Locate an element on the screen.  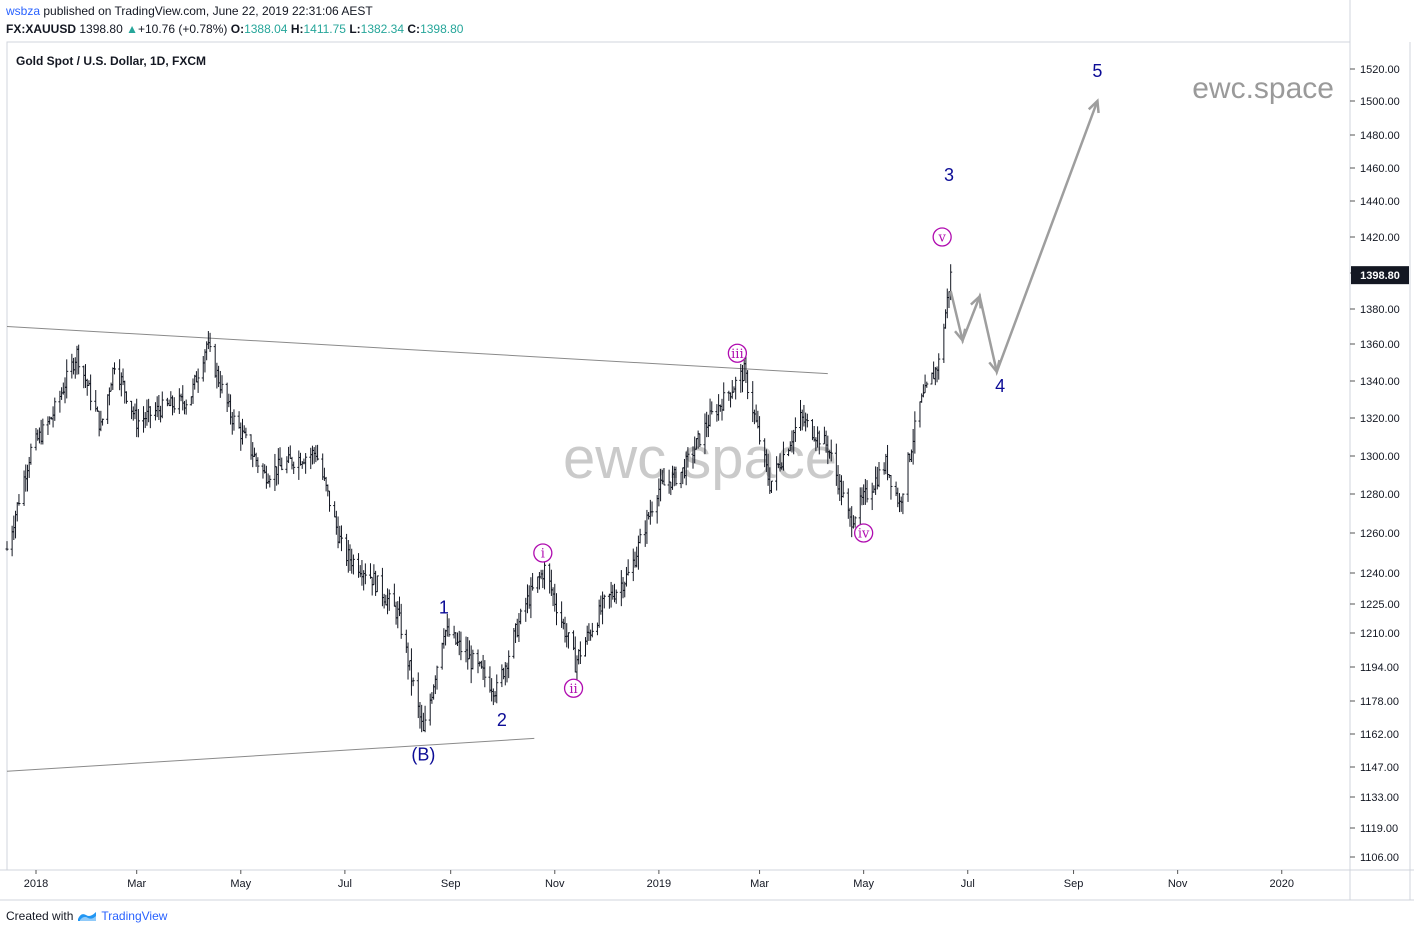
y-tick-label: 1480.00 is located at coordinates (1380, 136).